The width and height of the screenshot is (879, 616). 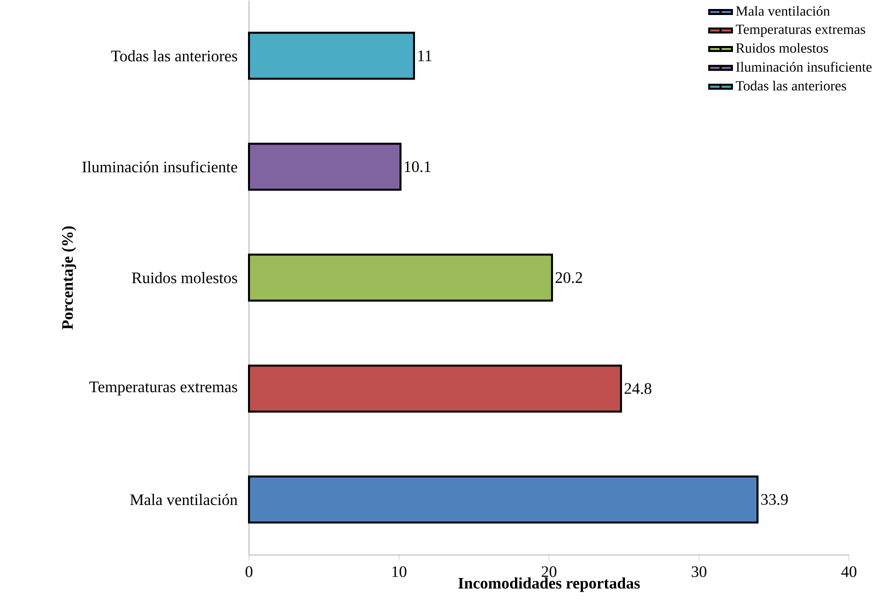 What do you see at coordinates (249, 572) in the screenshot?
I see `x-tick-label: 0` at bounding box center [249, 572].